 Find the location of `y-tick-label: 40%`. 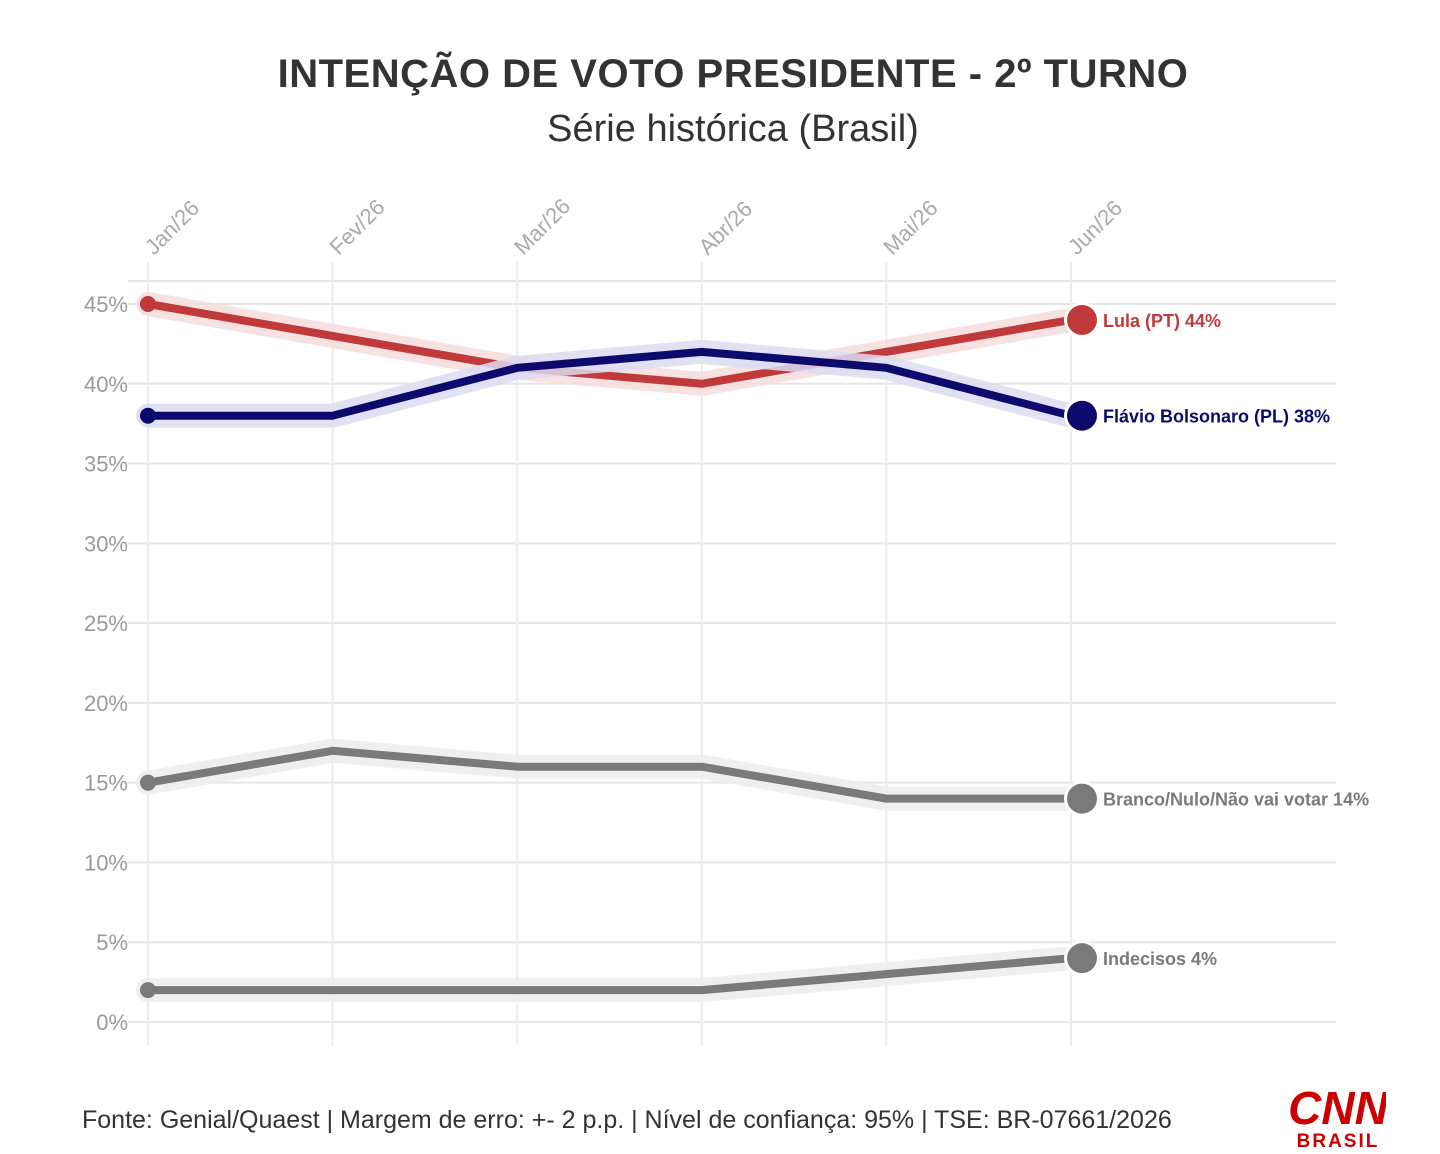

y-tick-label: 40% is located at coordinates (106, 384).